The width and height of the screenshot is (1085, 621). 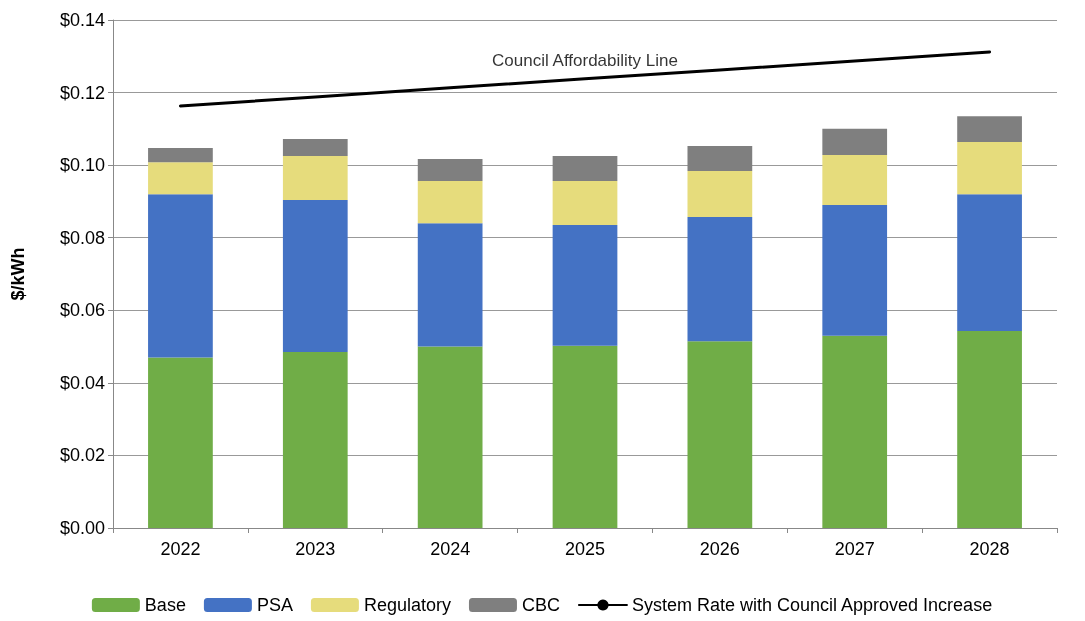 I want to click on x-tick-label: 2022, so click(x=180, y=549).